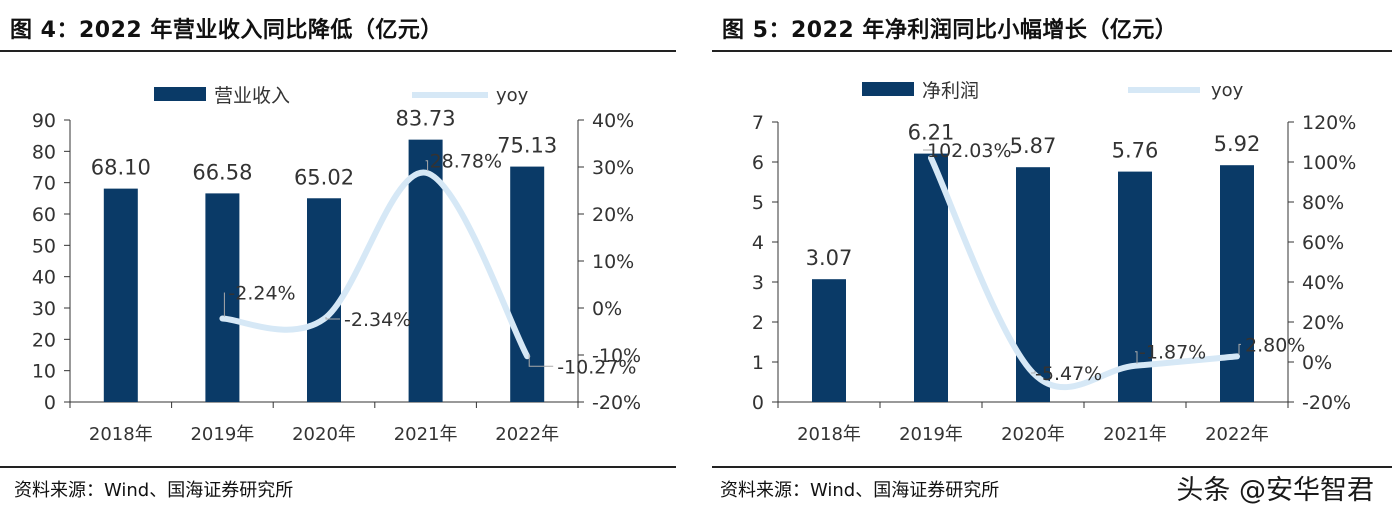  Describe the element at coordinates (1237, 144) in the screenshot. I see `bar-value-label: 5.92` at that location.